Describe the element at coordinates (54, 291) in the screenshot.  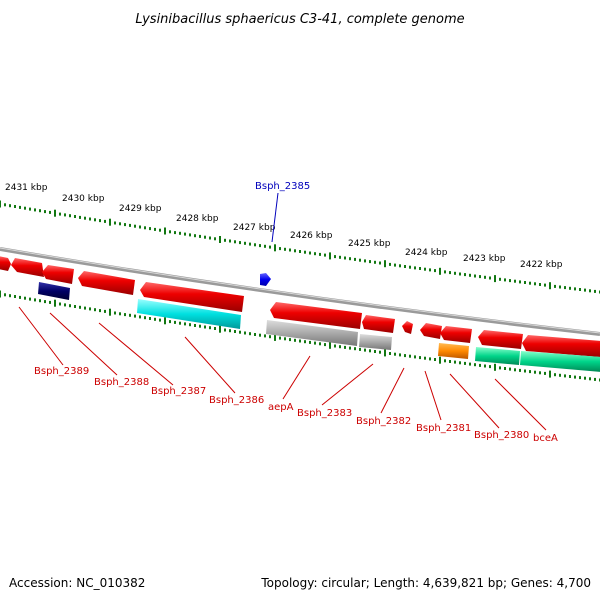
I see `gene-navy` at that location.